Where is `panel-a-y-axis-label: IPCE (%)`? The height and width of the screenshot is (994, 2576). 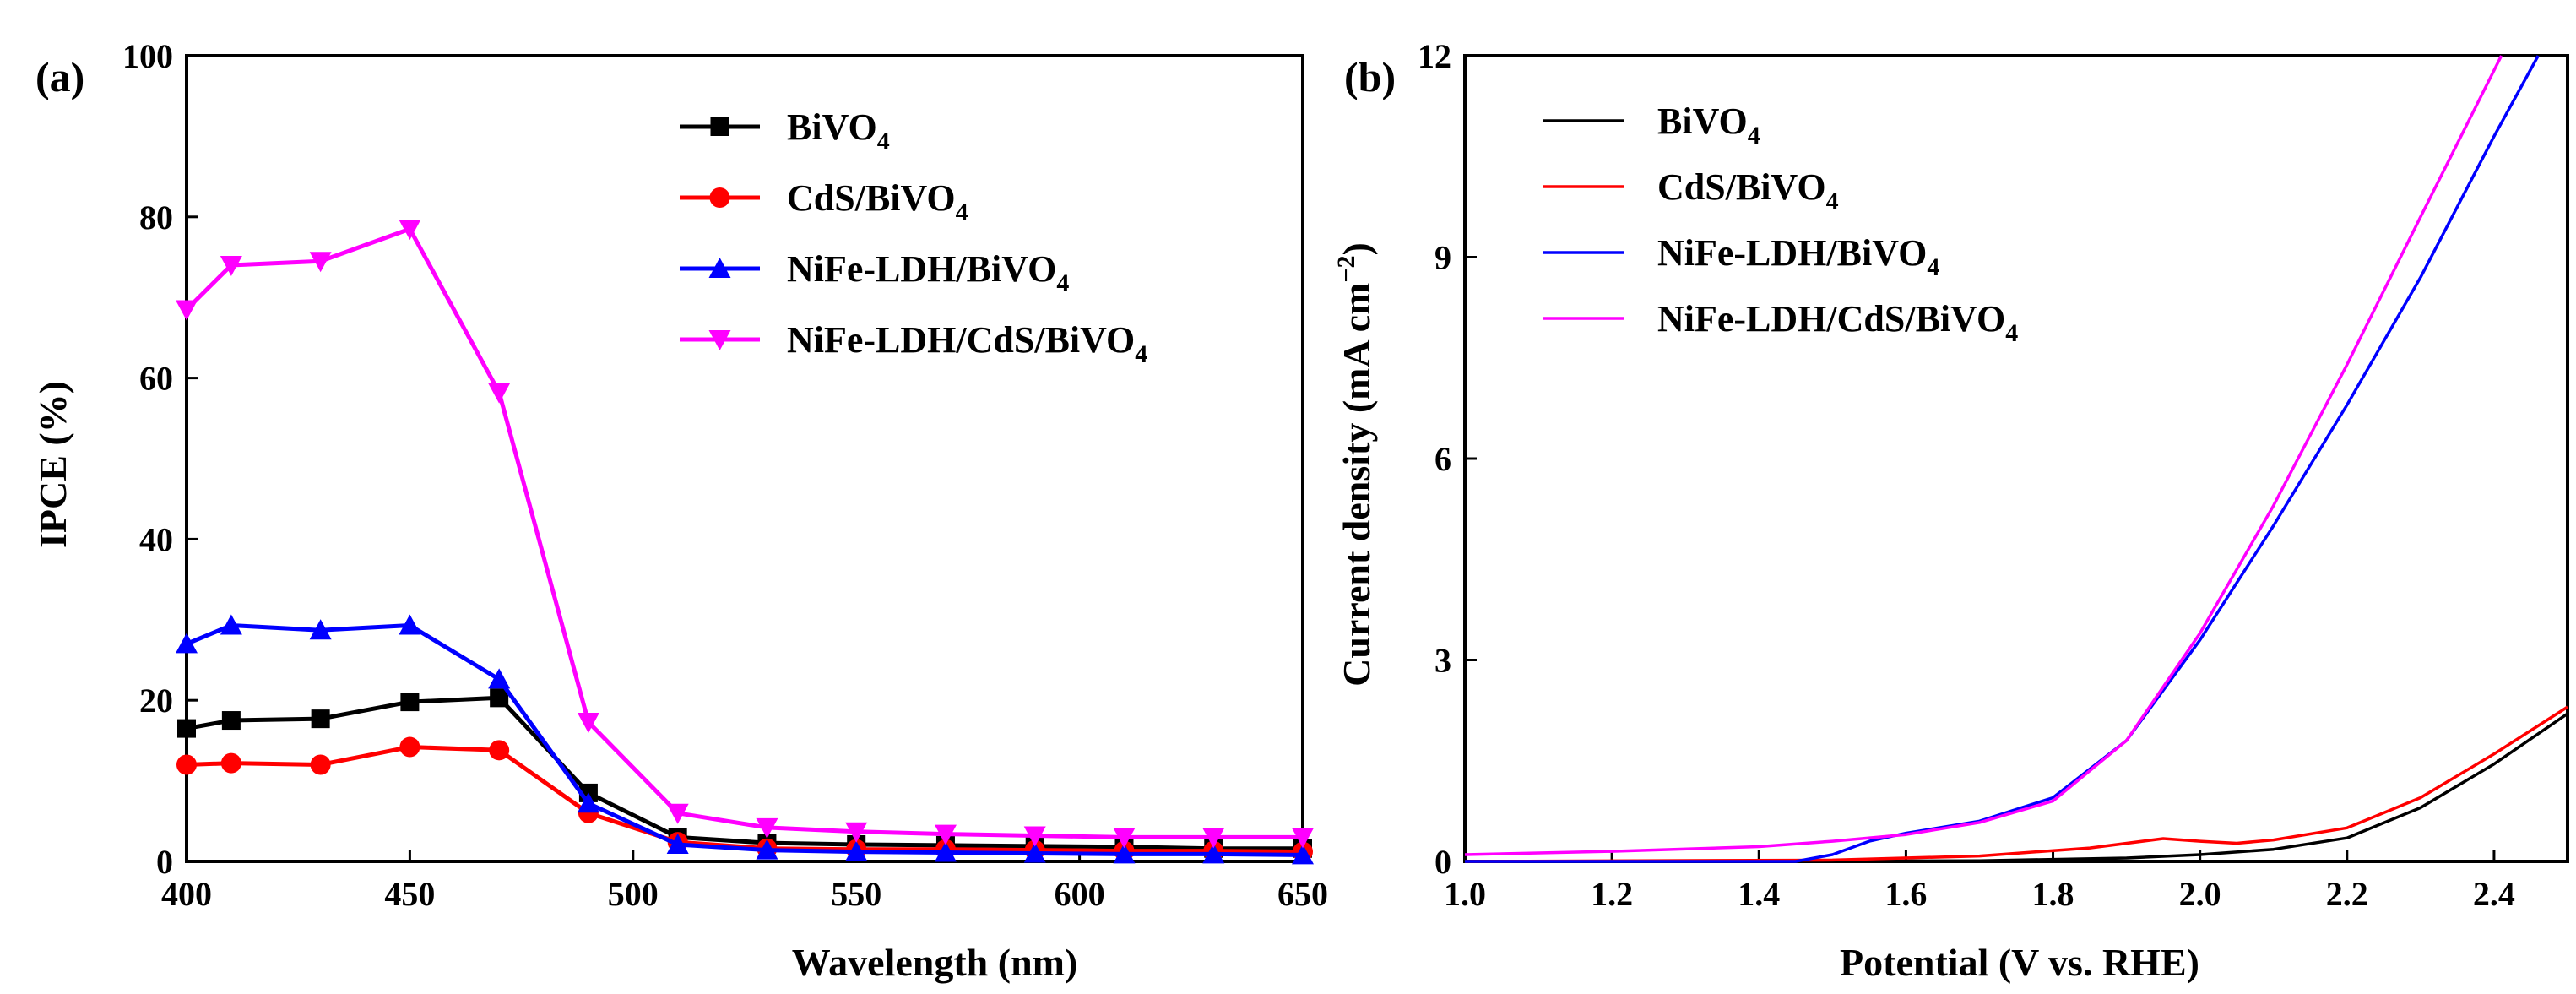 panel-a-y-axis-label: IPCE (%) is located at coordinates (53, 465).